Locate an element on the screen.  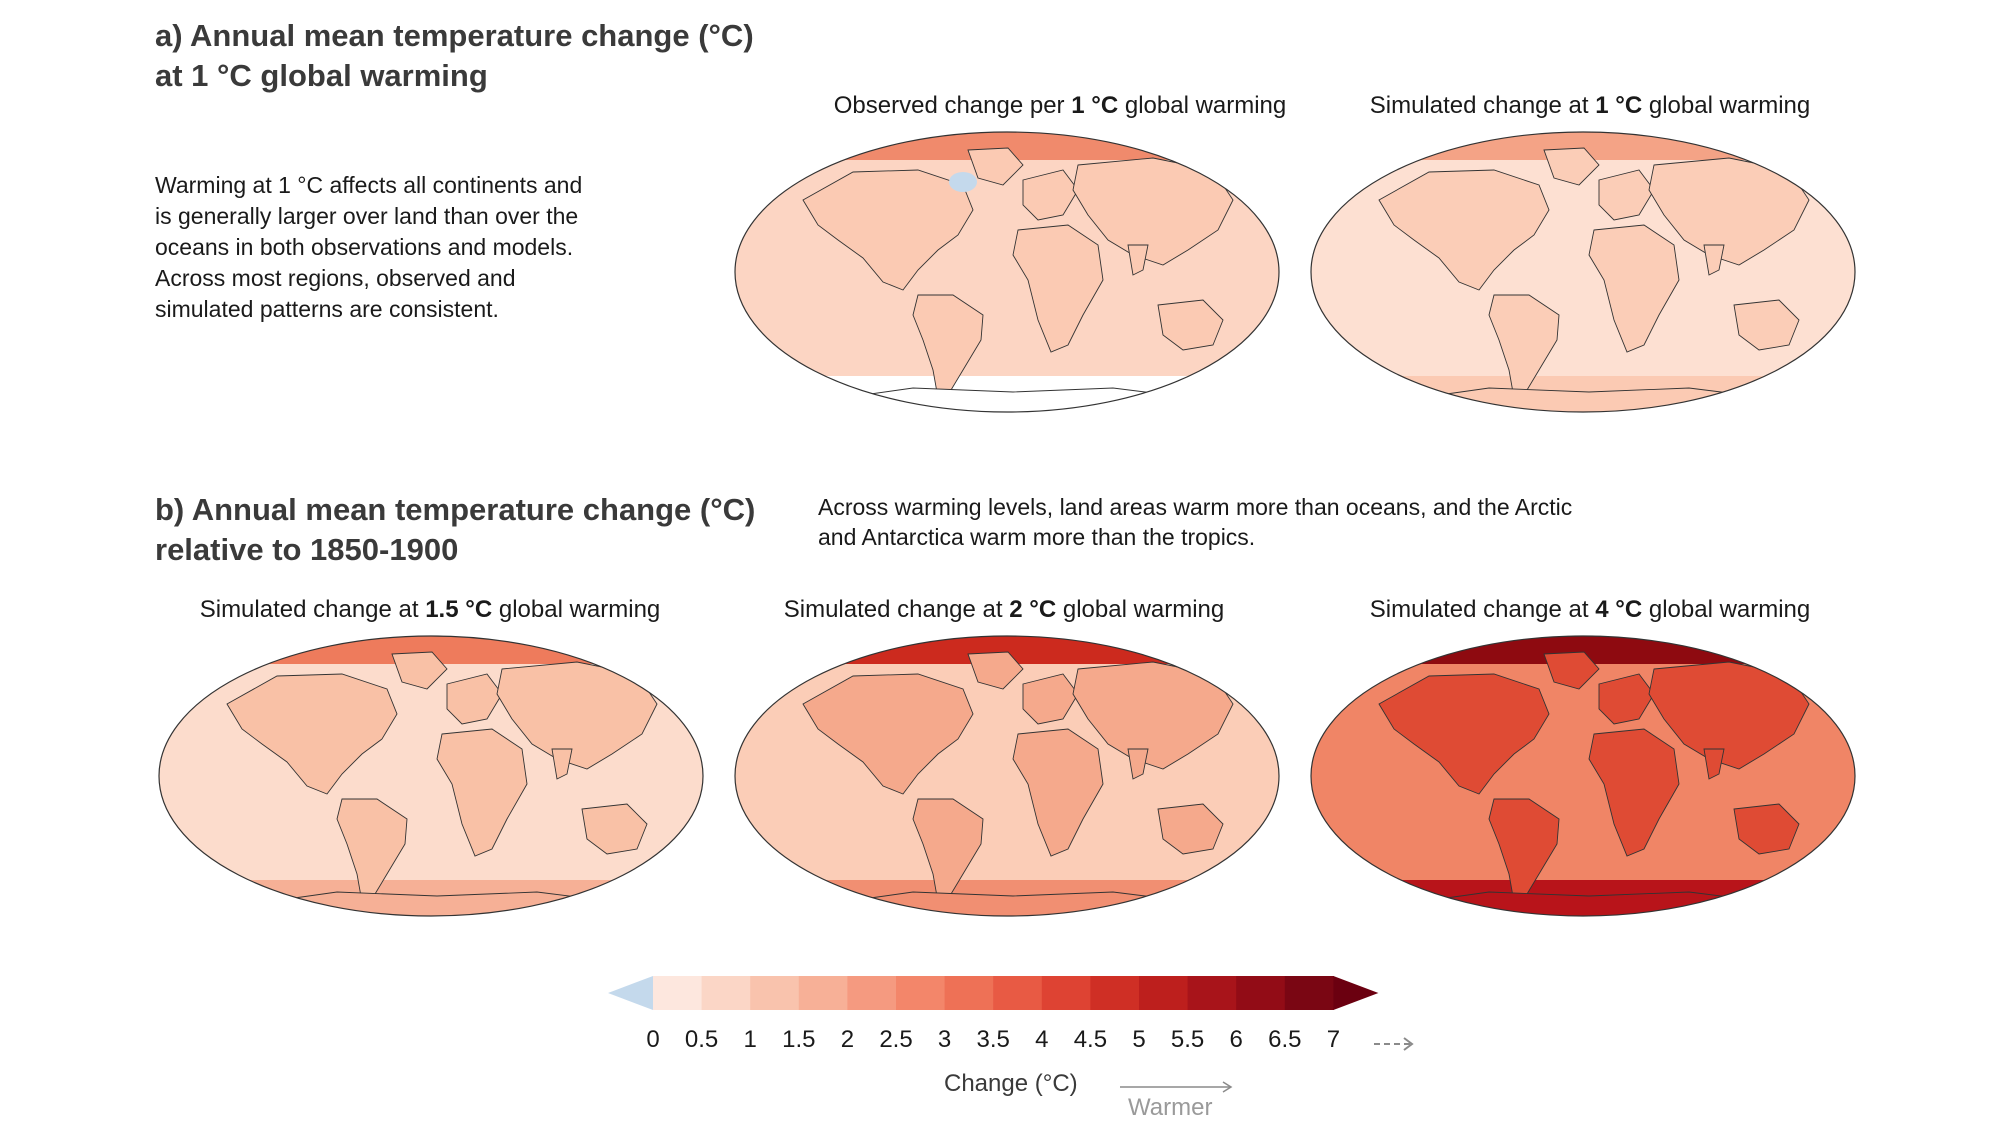
caption-level: 1.5 °C is located at coordinates (459, 609).